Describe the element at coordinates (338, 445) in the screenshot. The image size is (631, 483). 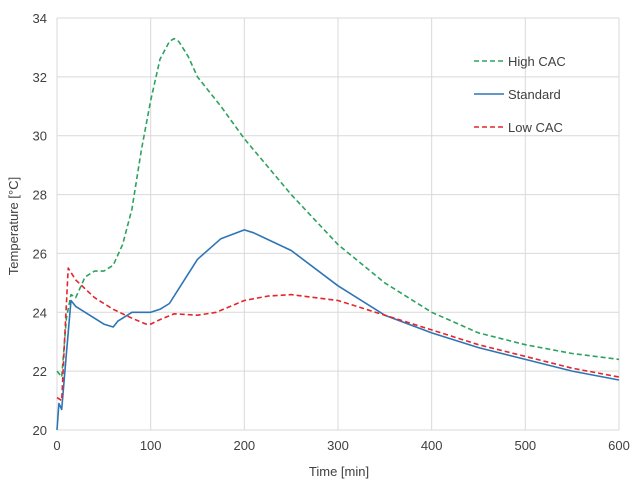
I see `x-tick-label: 300` at that location.